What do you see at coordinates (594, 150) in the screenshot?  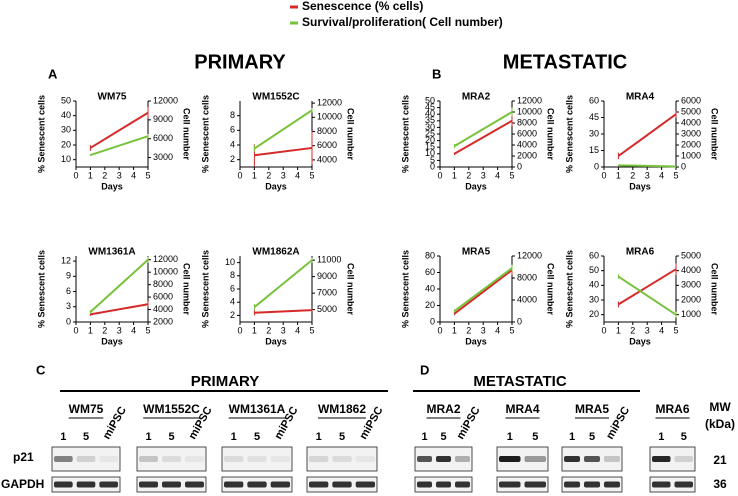 I see `y-tick-label: 15` at bounding box center [594, 150].